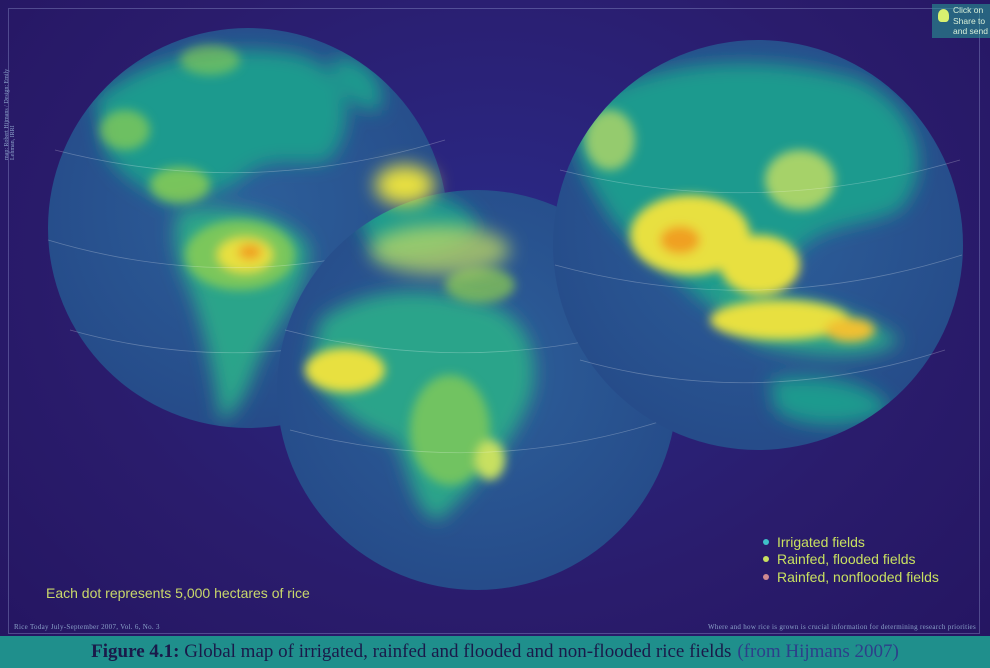 This screenshot has width=990, height=668. I want to click on legend-label: Rainfed, nonflooded fields, so click(858, 576).